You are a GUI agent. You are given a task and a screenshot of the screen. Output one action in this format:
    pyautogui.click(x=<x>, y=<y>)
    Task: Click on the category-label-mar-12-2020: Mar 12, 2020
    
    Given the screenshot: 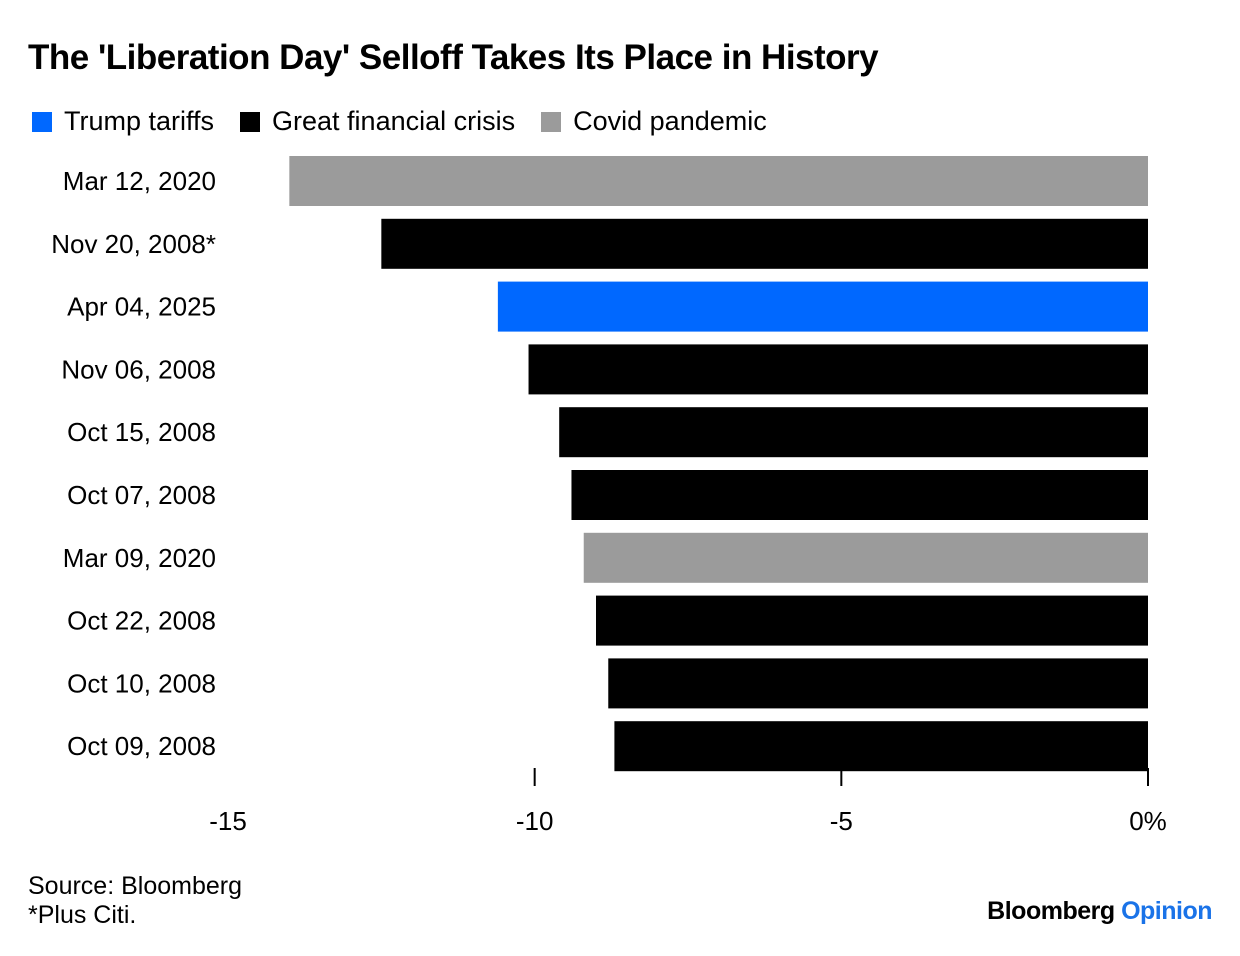 What is the action you would take?
    pyautogui.click(x=139, y=181)
    